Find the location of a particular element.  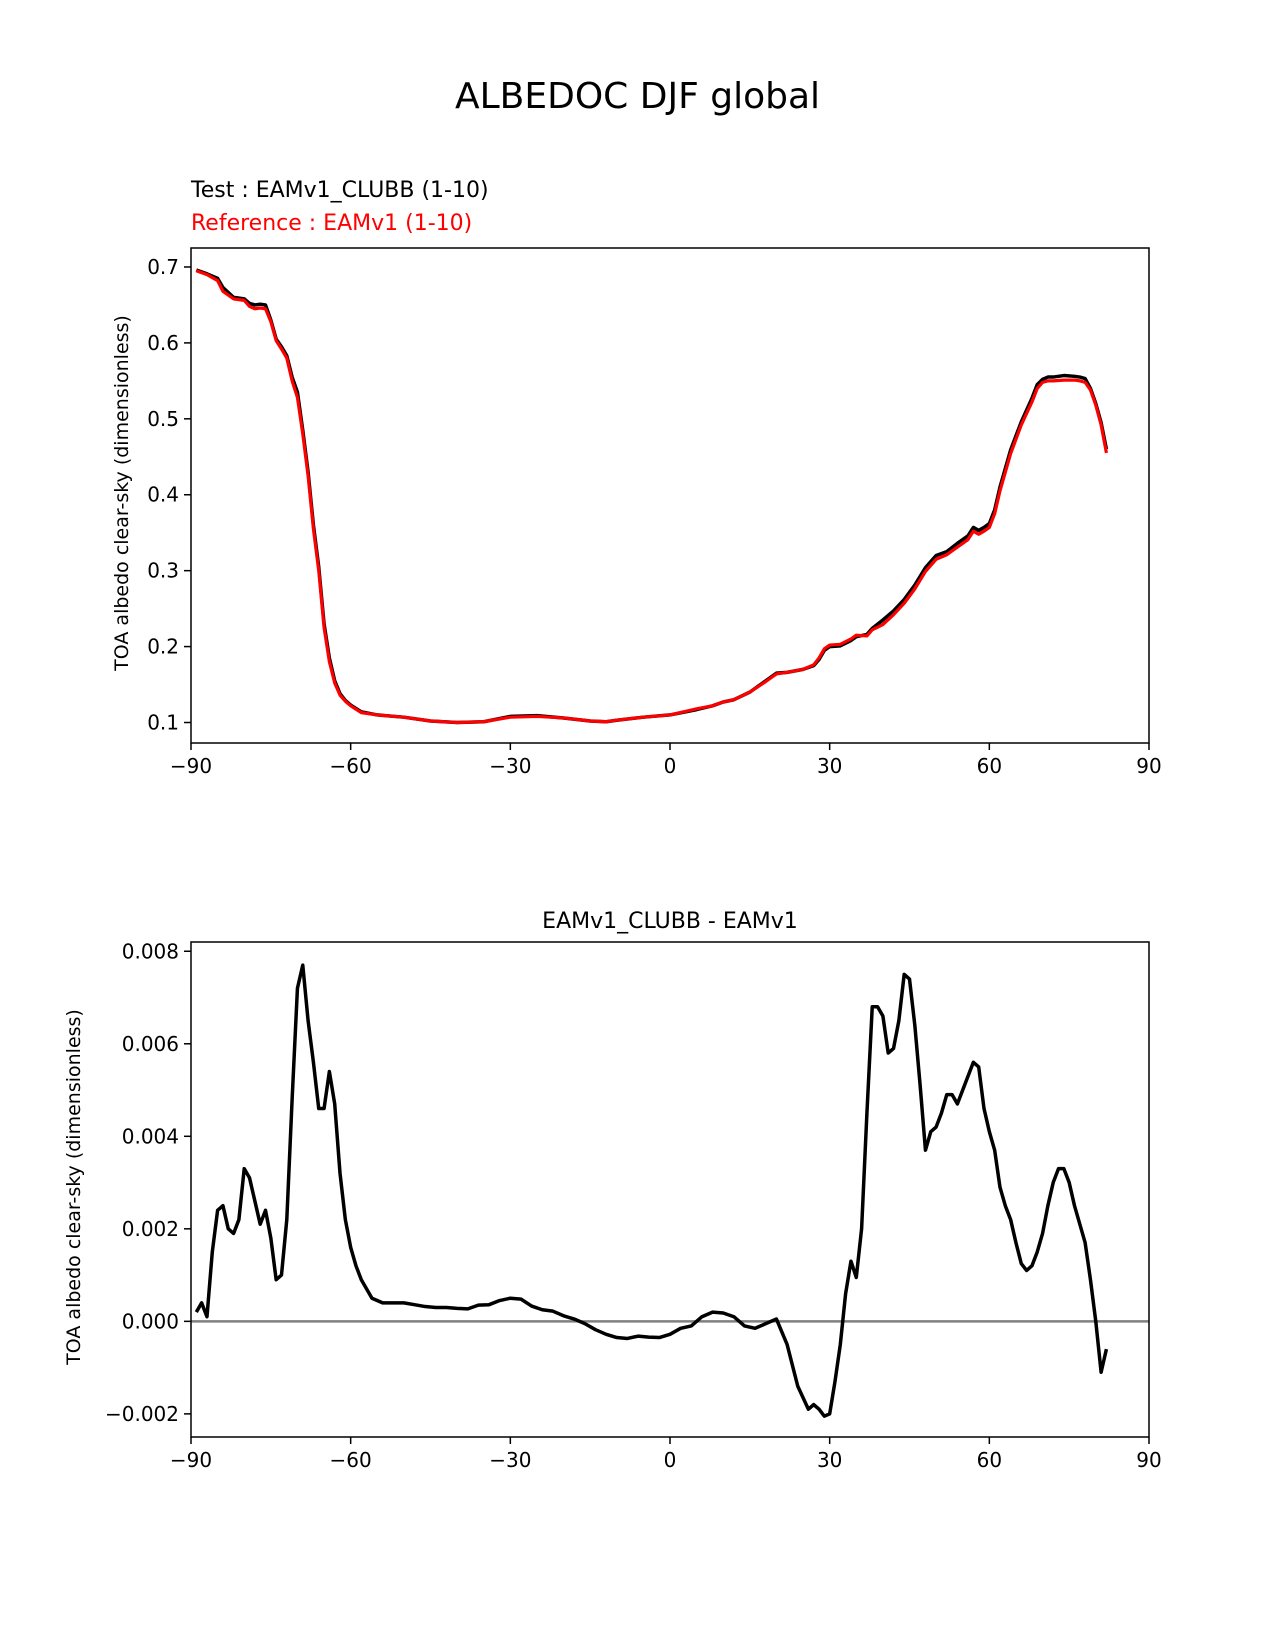

bottom-chart-ylabel: TOA albedo clear-sky (dimensionless) is located at coordinates (74, 1187).